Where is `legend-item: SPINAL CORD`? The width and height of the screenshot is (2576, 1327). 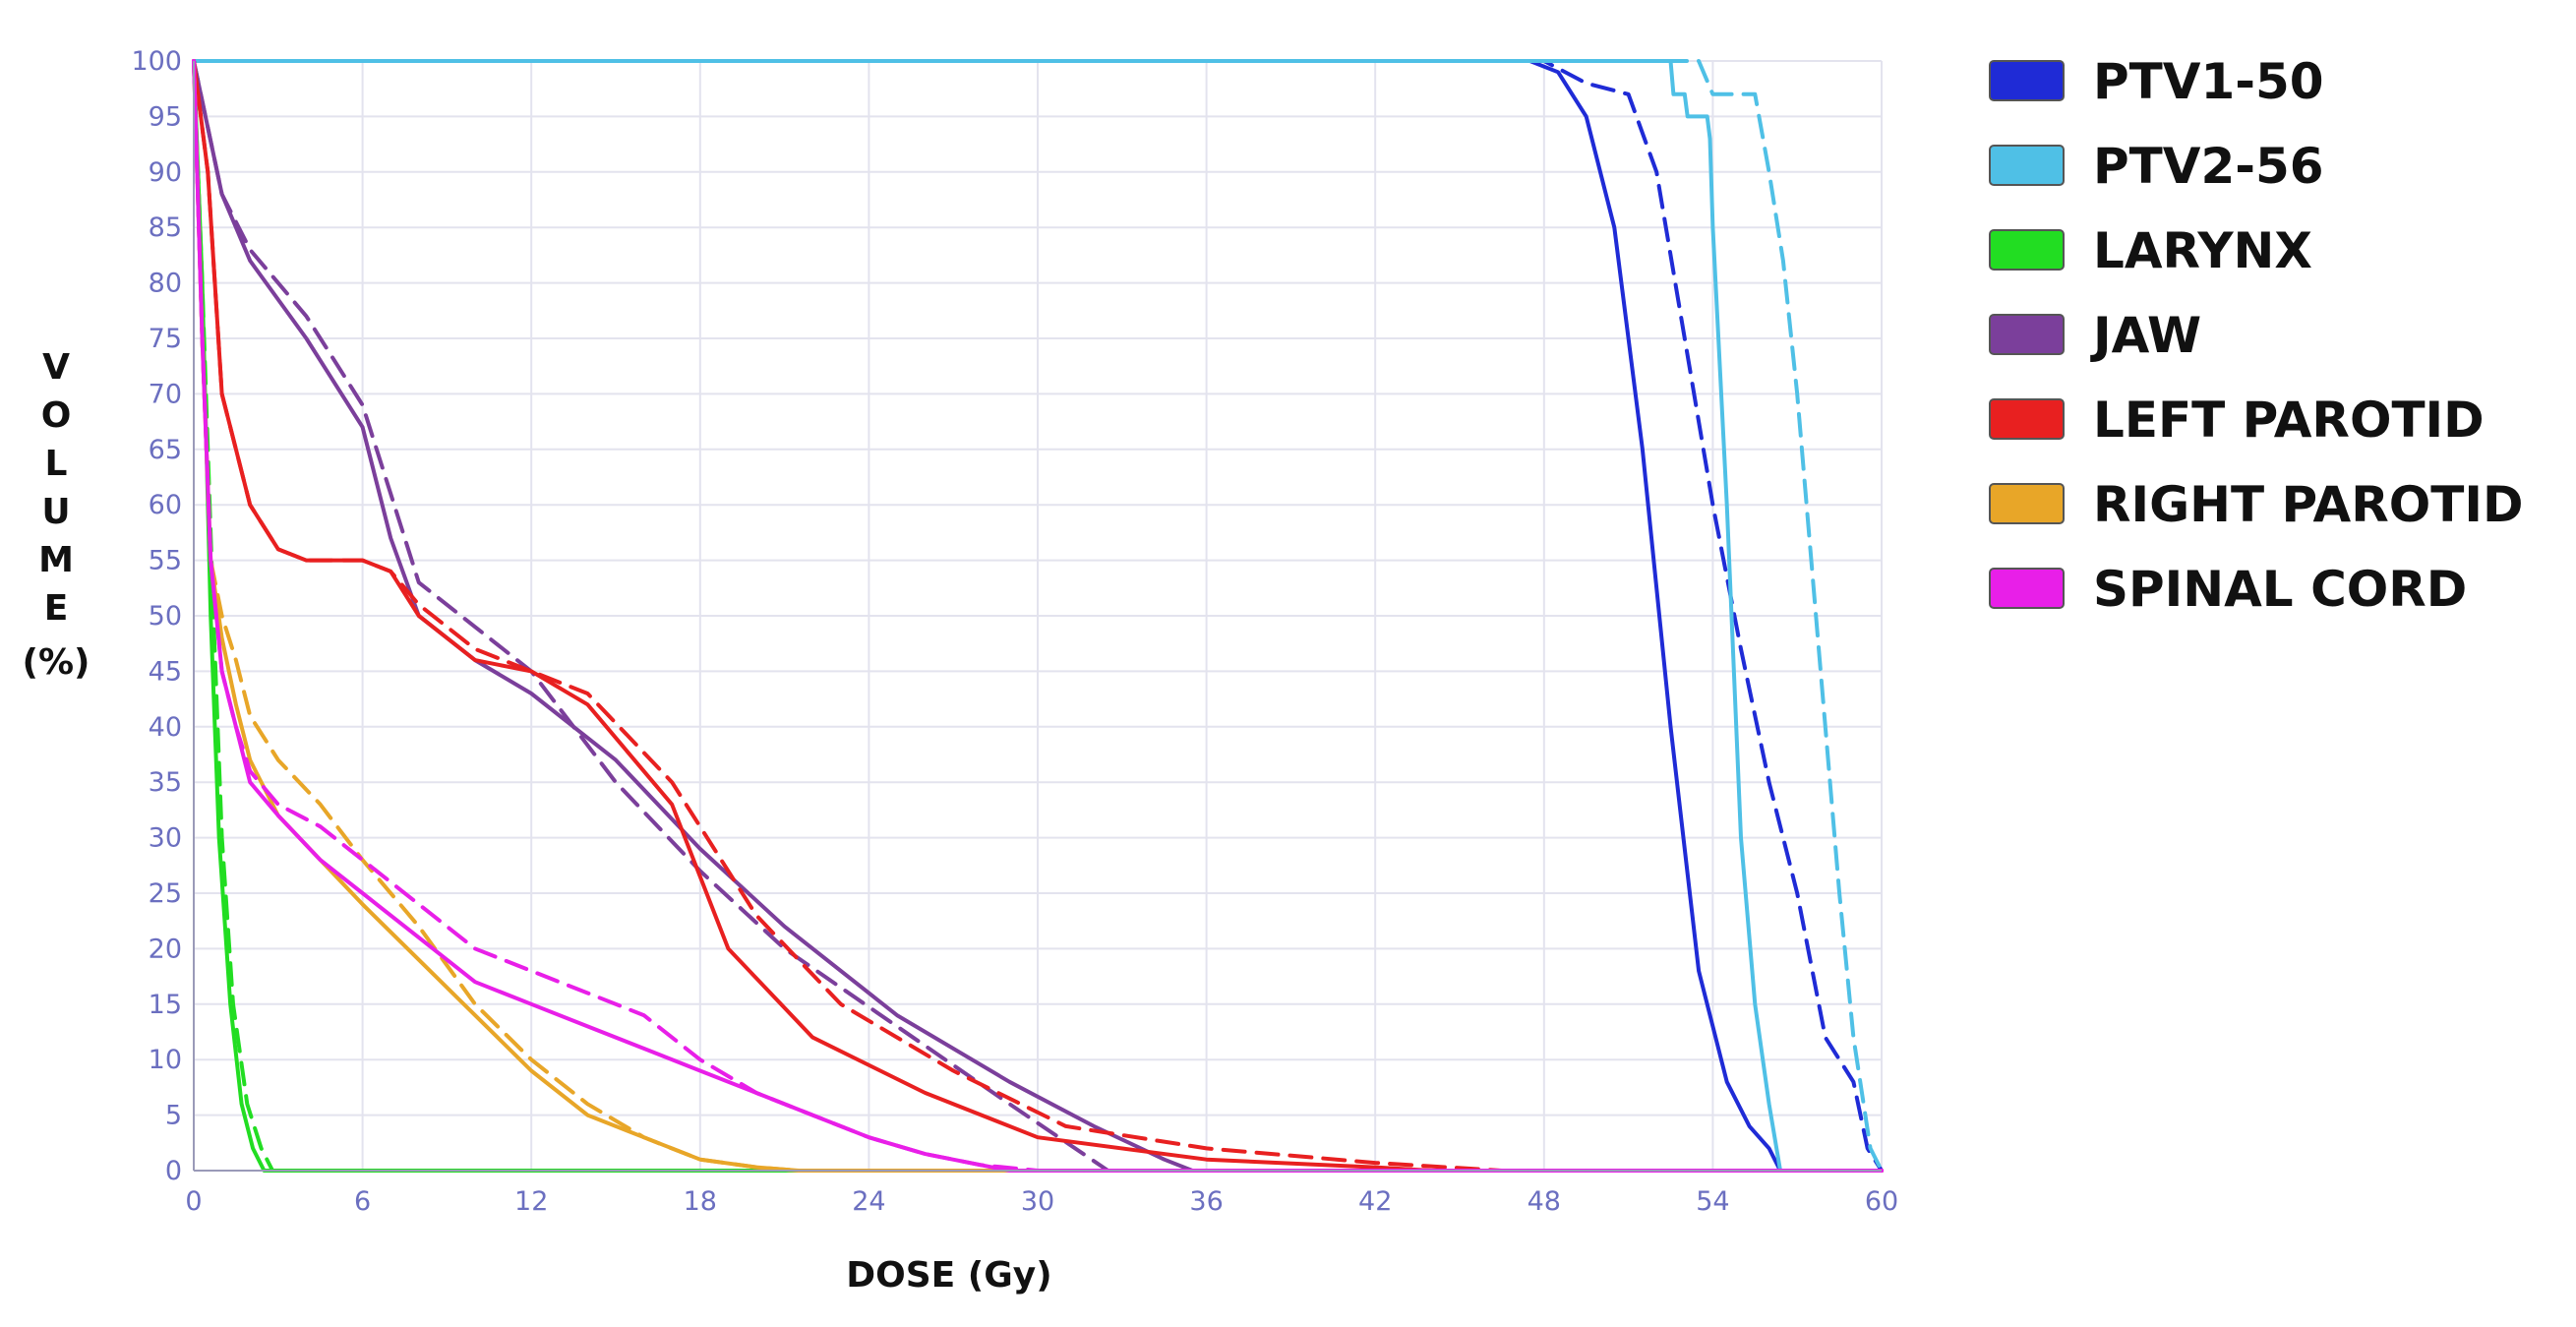
legend-item: SPINAL CORD is located at coordinates (2228, 589).